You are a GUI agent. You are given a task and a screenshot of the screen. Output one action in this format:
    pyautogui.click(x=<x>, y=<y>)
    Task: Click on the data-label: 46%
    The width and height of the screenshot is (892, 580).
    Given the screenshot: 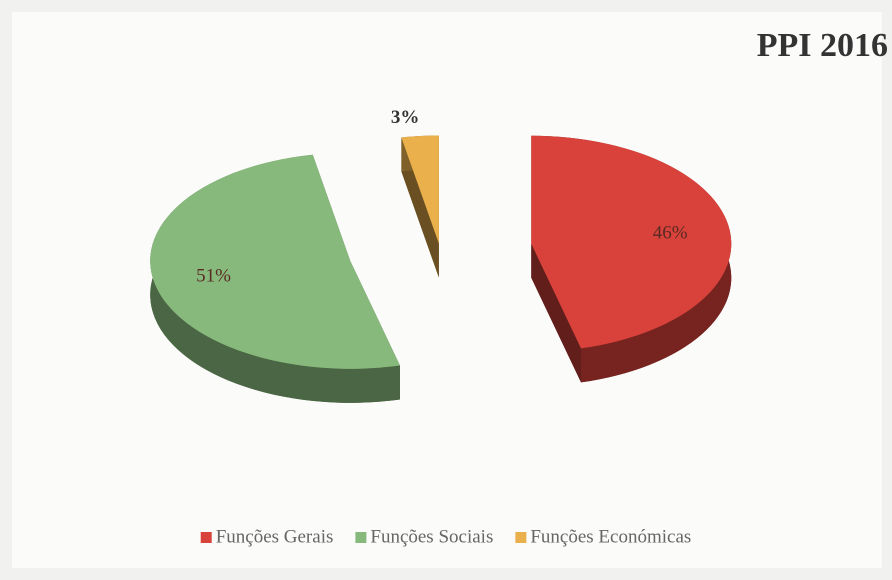 What is the action you would take?
    pyautogui.click(x=670, y=233)
    